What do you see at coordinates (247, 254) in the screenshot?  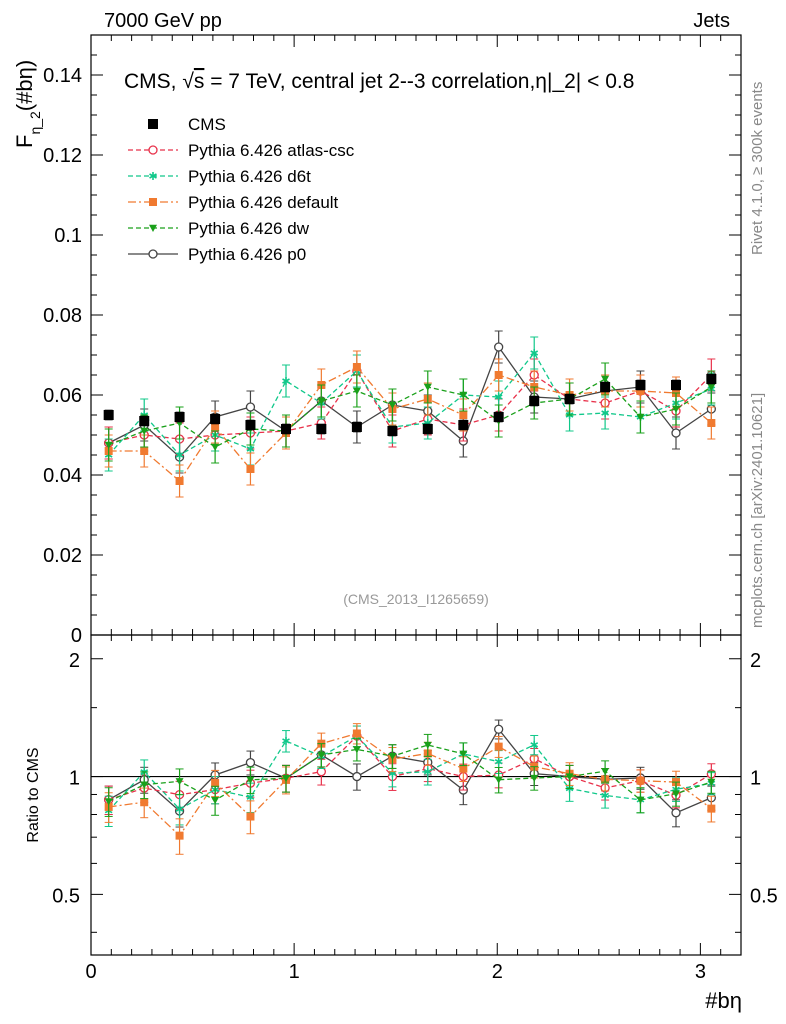 I see `legend-label: Pythia 6.426 p0` at bounding box center [247, 254].